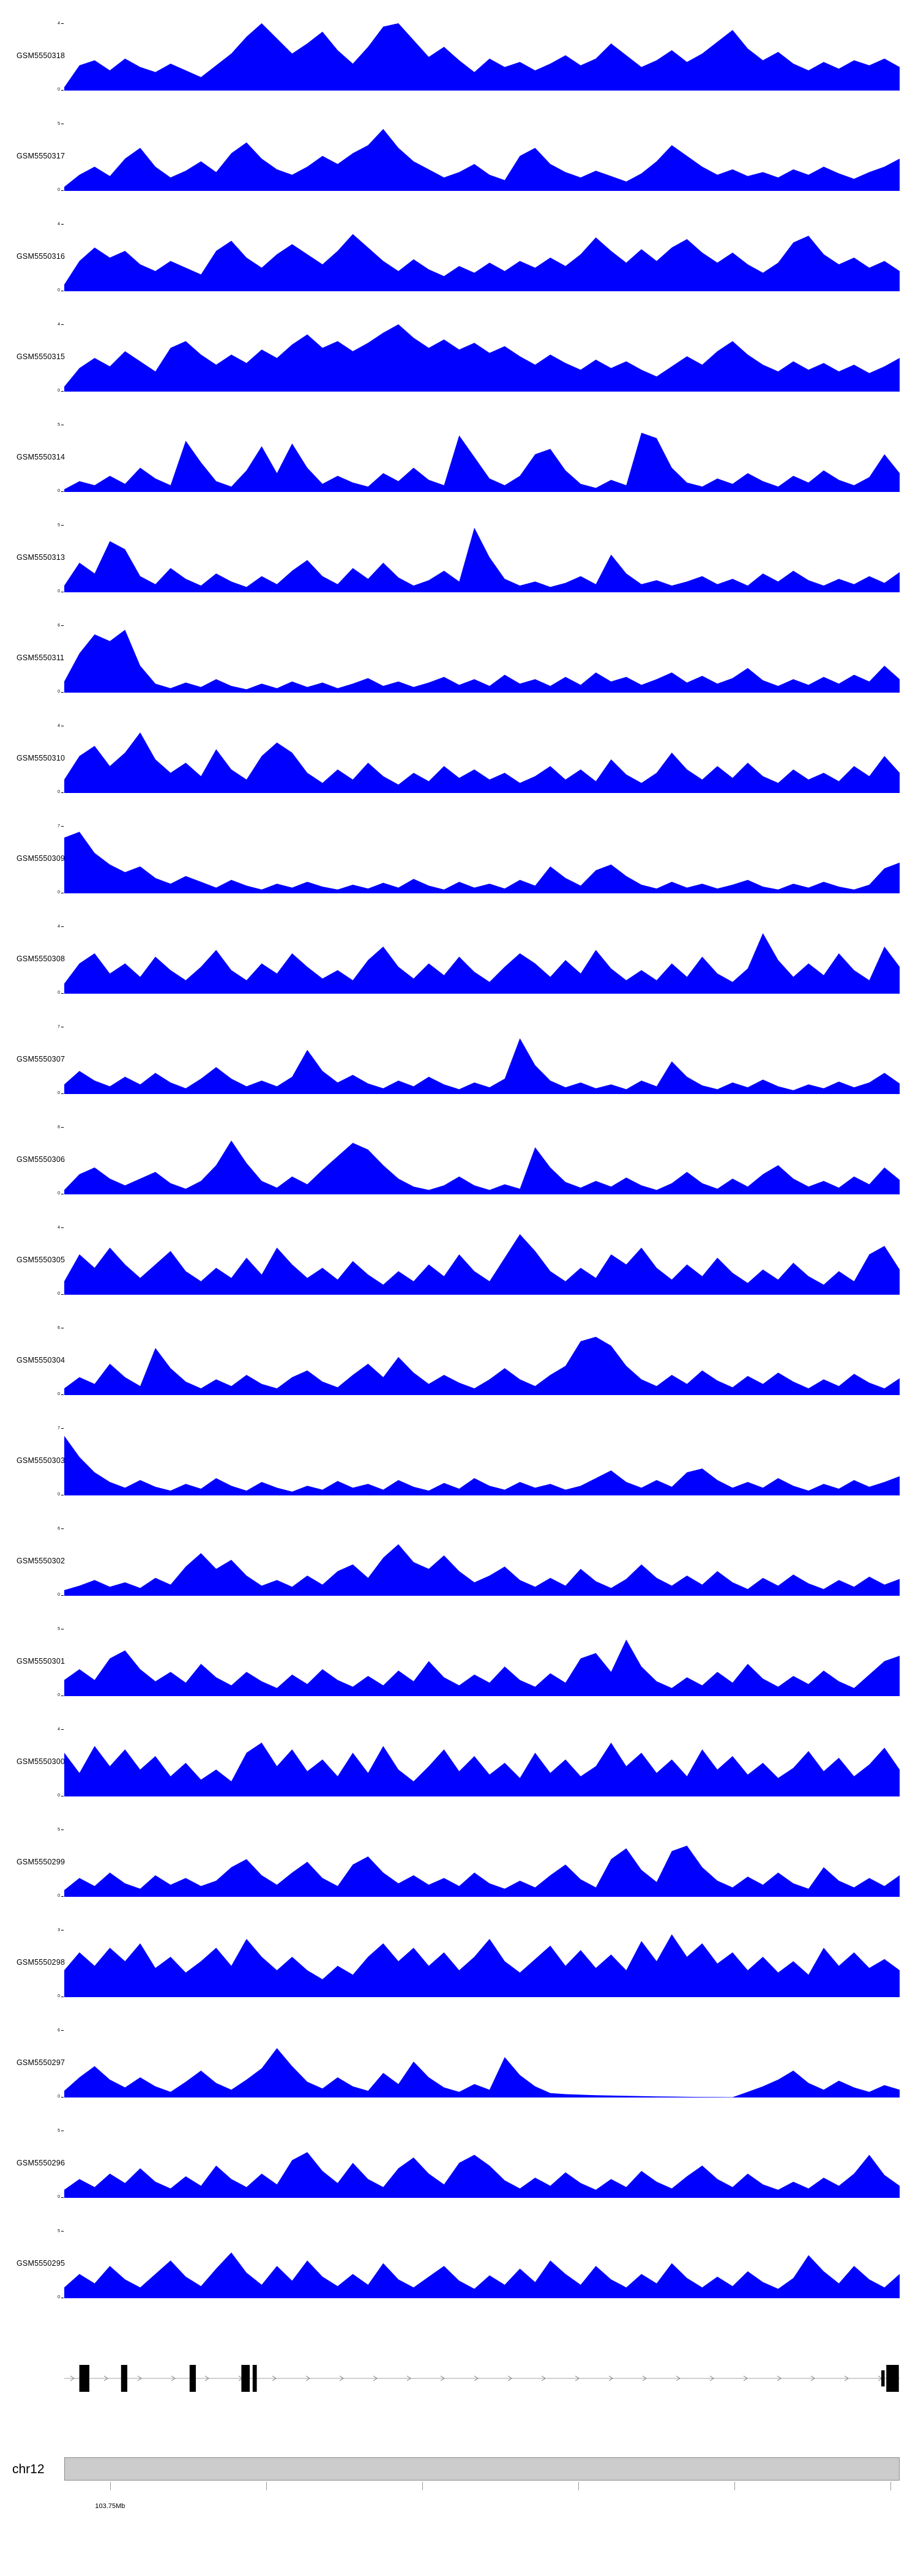 This screenshot has width=918, height=2576. I want to click on track-label: GSM5550304, so click(41, 1360).